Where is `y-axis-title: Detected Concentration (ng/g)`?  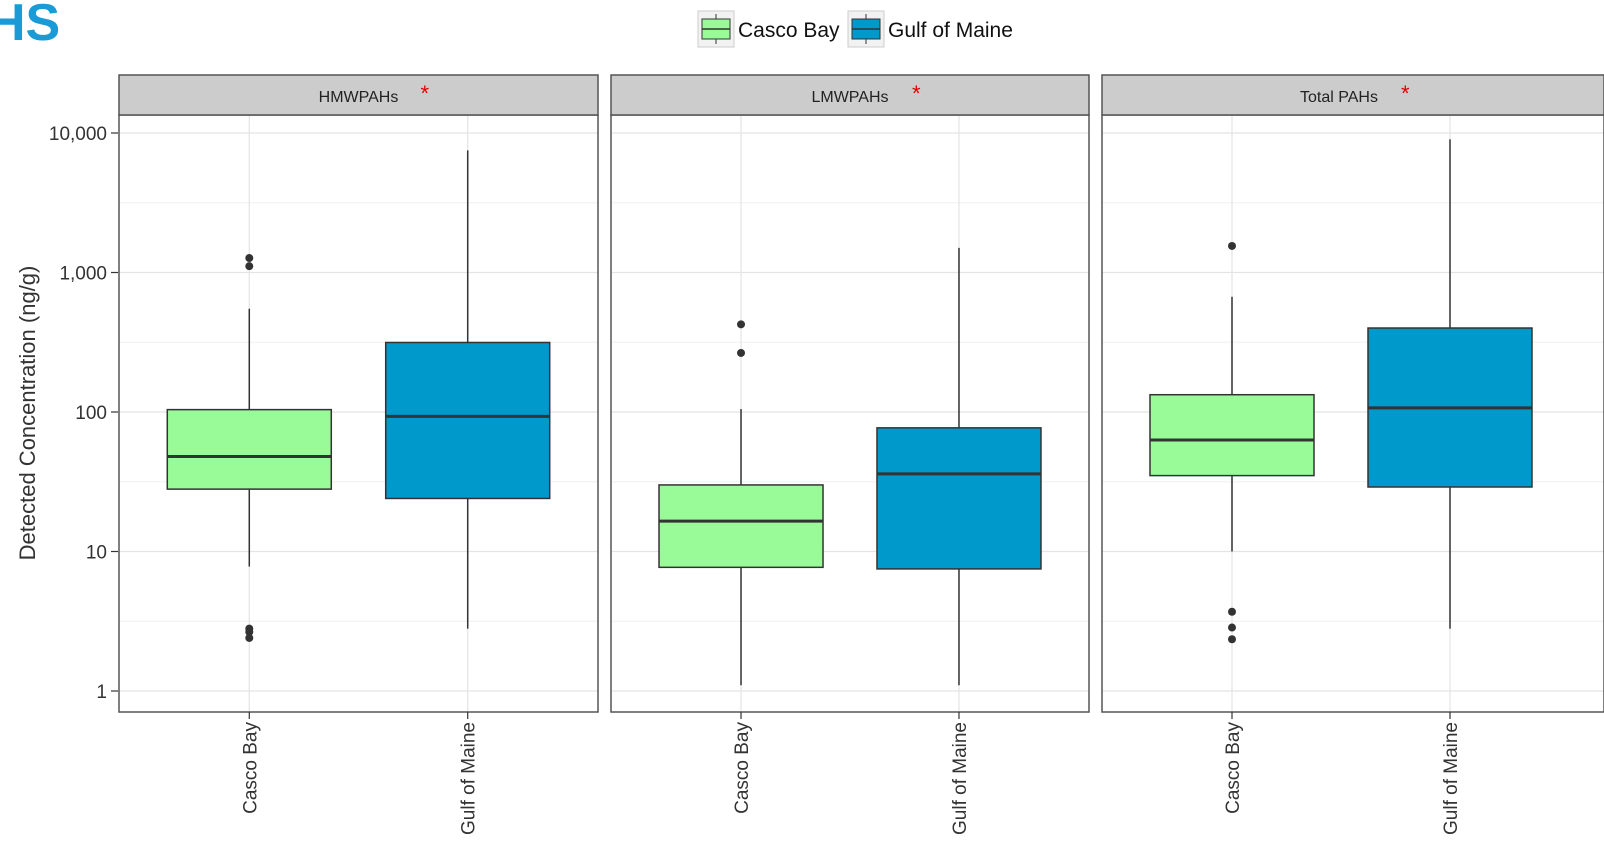
y-axis-title: Detected Concentration (ng/g) is located at coordinates (27, 413).